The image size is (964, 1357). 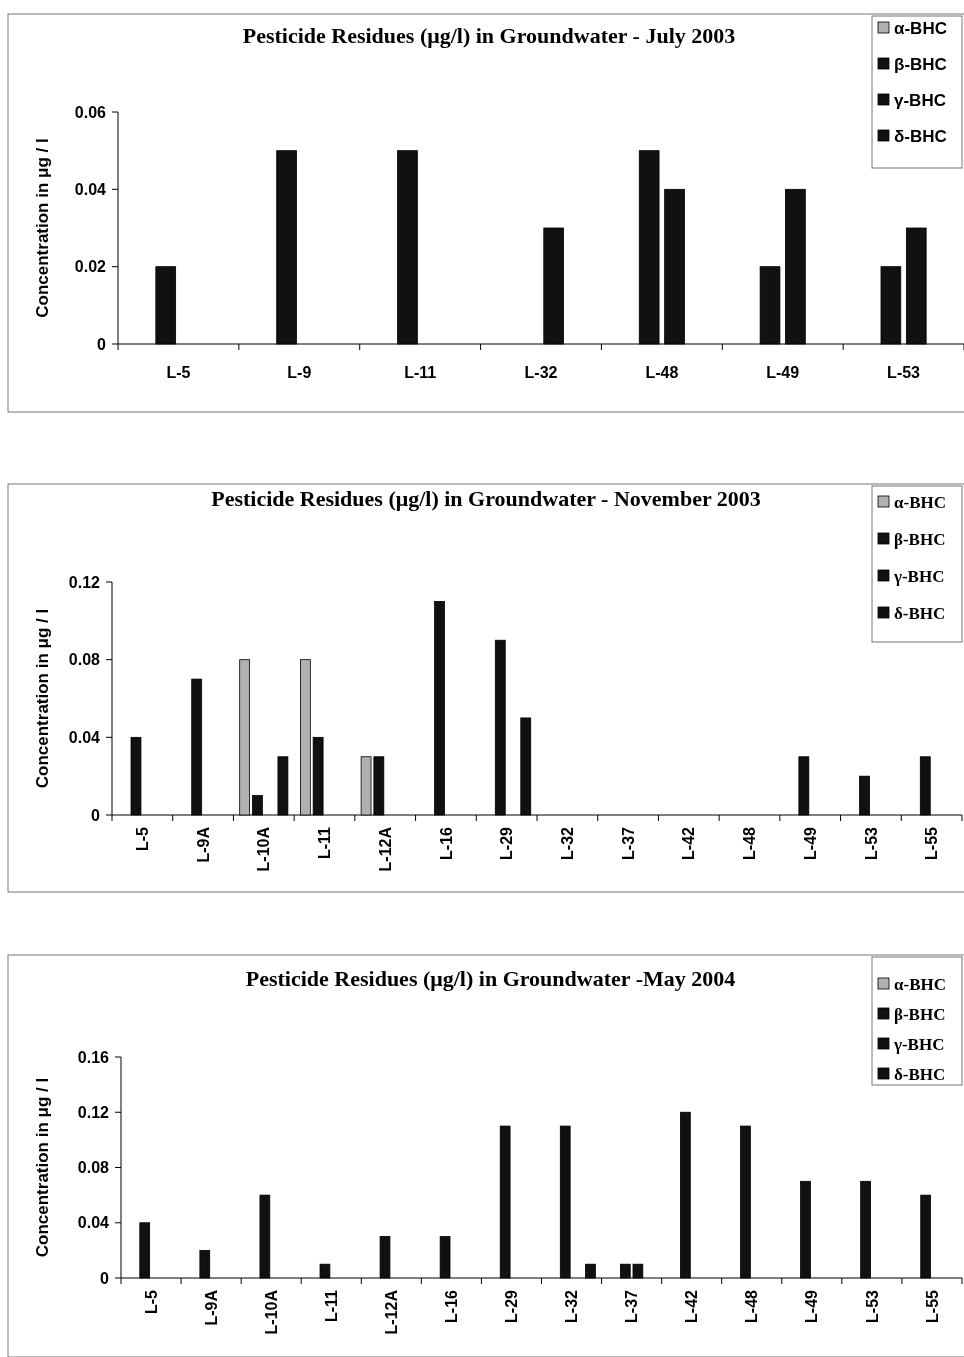 I want to click on chart-title: Pesticide Residues (μg/l) in Groundwater - July 2003, so click(x=489, y=35).